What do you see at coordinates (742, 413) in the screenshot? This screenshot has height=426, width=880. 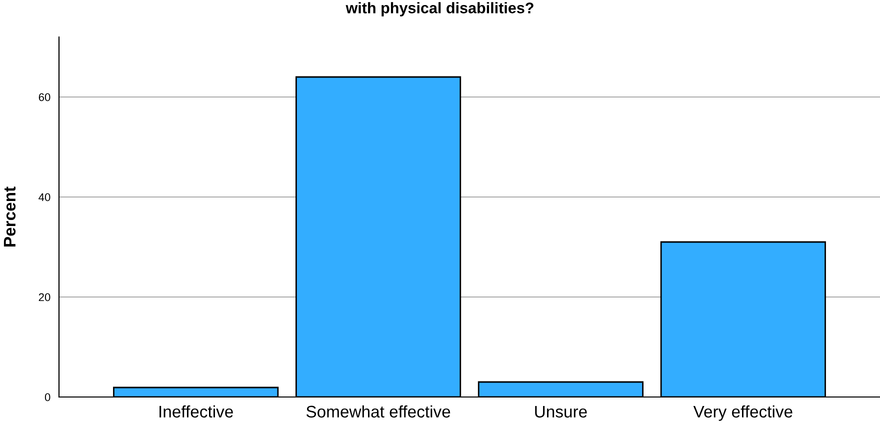 I see `x-tick-label: Very effective` at bounding box center [742, 413].